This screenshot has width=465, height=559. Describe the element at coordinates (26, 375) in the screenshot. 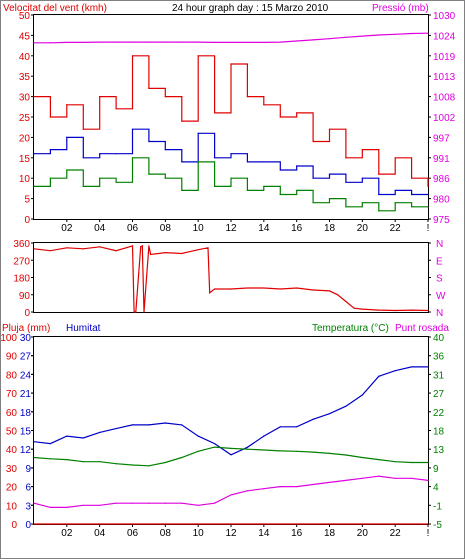

I see `rain-y-tick: 24` at that location.